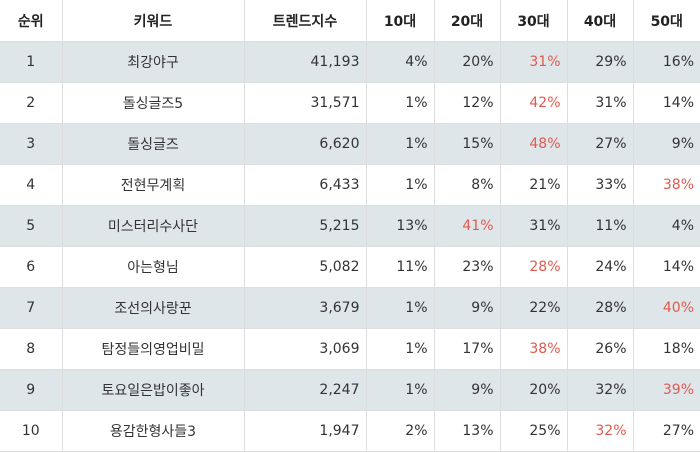 Image resolution: width=700 pixels, height=452 pixels. I want to click on header-age-40s: 40대, so click(599, 21).